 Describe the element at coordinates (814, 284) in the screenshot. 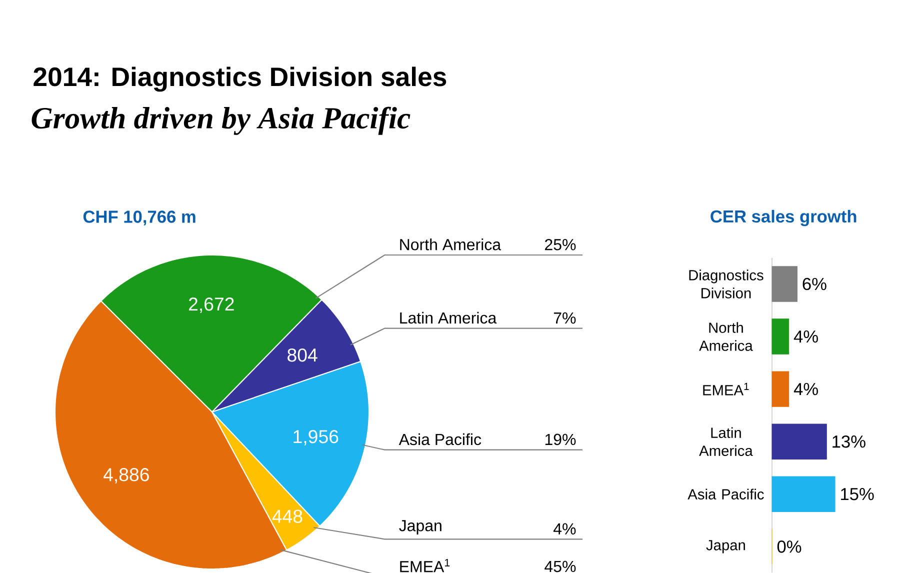

I see `data-label: 6%` at that location.